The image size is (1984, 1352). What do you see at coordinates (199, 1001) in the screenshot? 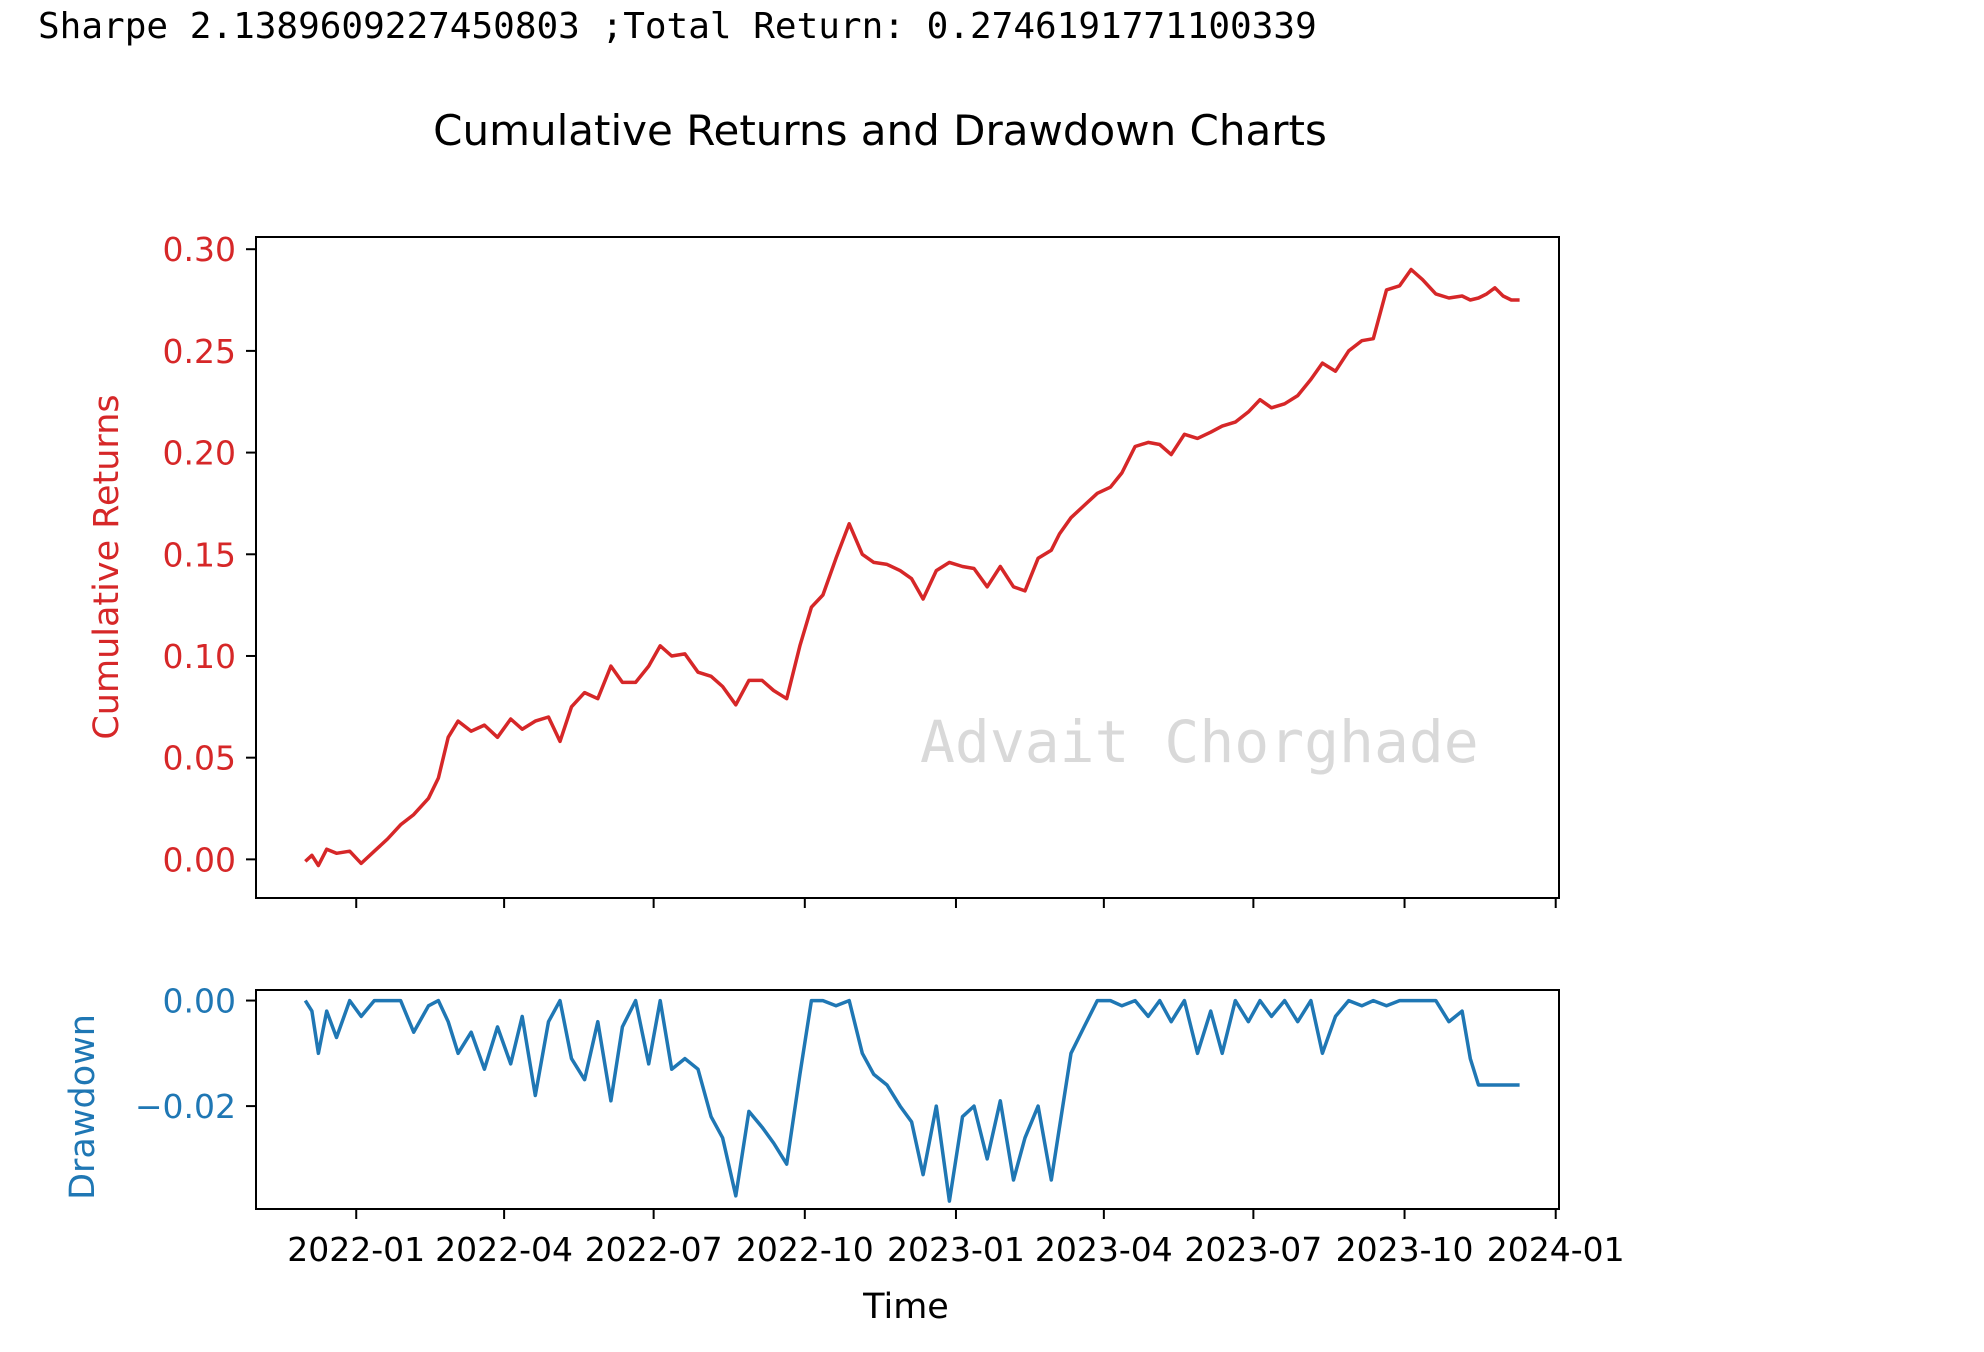
I see `drawdown-ytick-label: 0.00` at bounding box center [199, 1001].